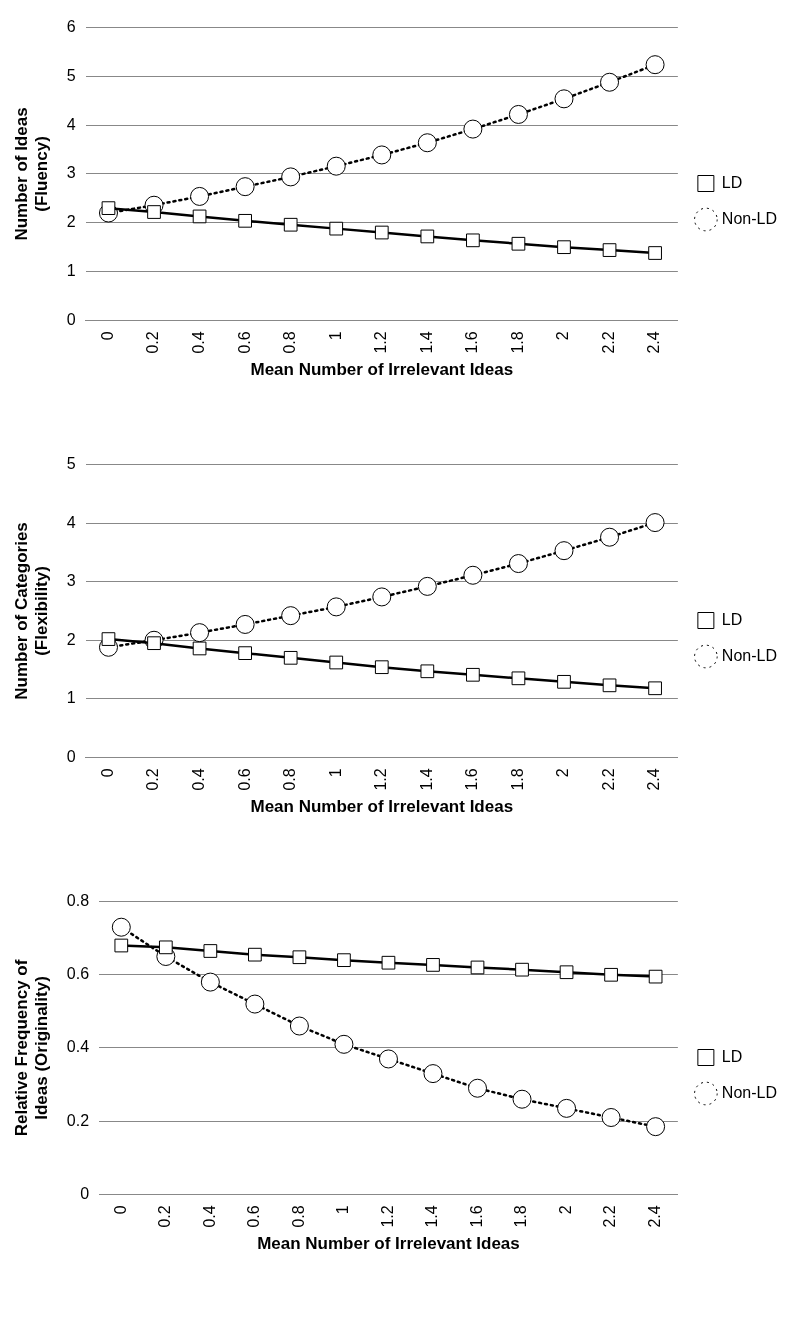 This screenshot has width=805, height=1329. I want to click on y-tick-label: 5, so click(71, 464).